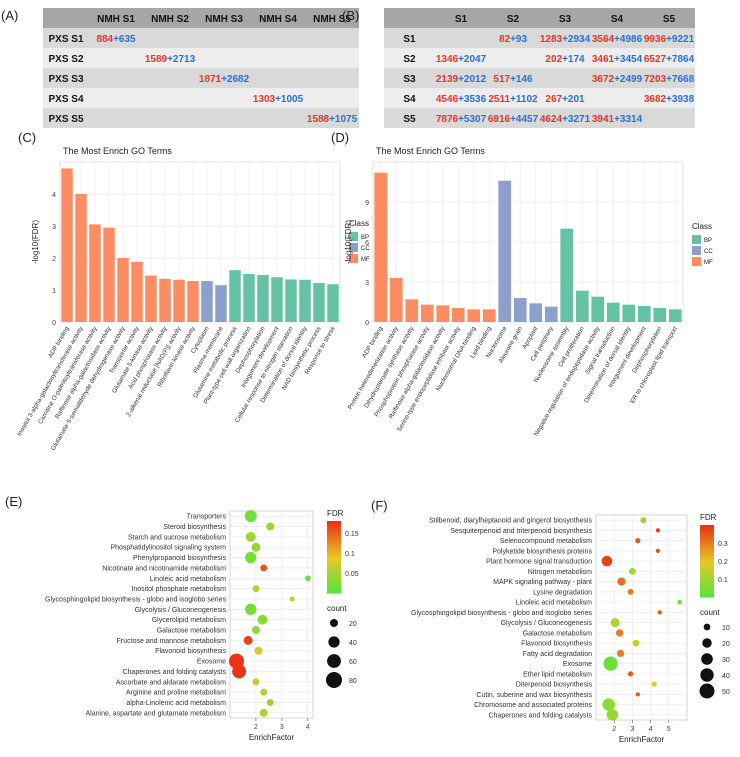 The width and height of the screenshot is (740, 757). What do you see at coordinates (350, 554) in the screenshot?
I see `fdr-tick-label: 0.1` at bounding box center [350, 554].